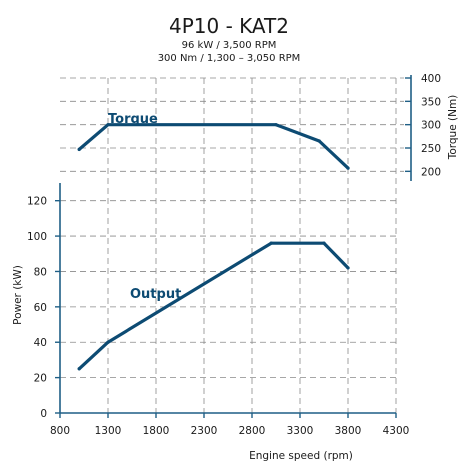  What do you see at coordinates (300, 431) in the screenshot?
I see `x-tick-label: 3300` at bounding box center [300, 431].